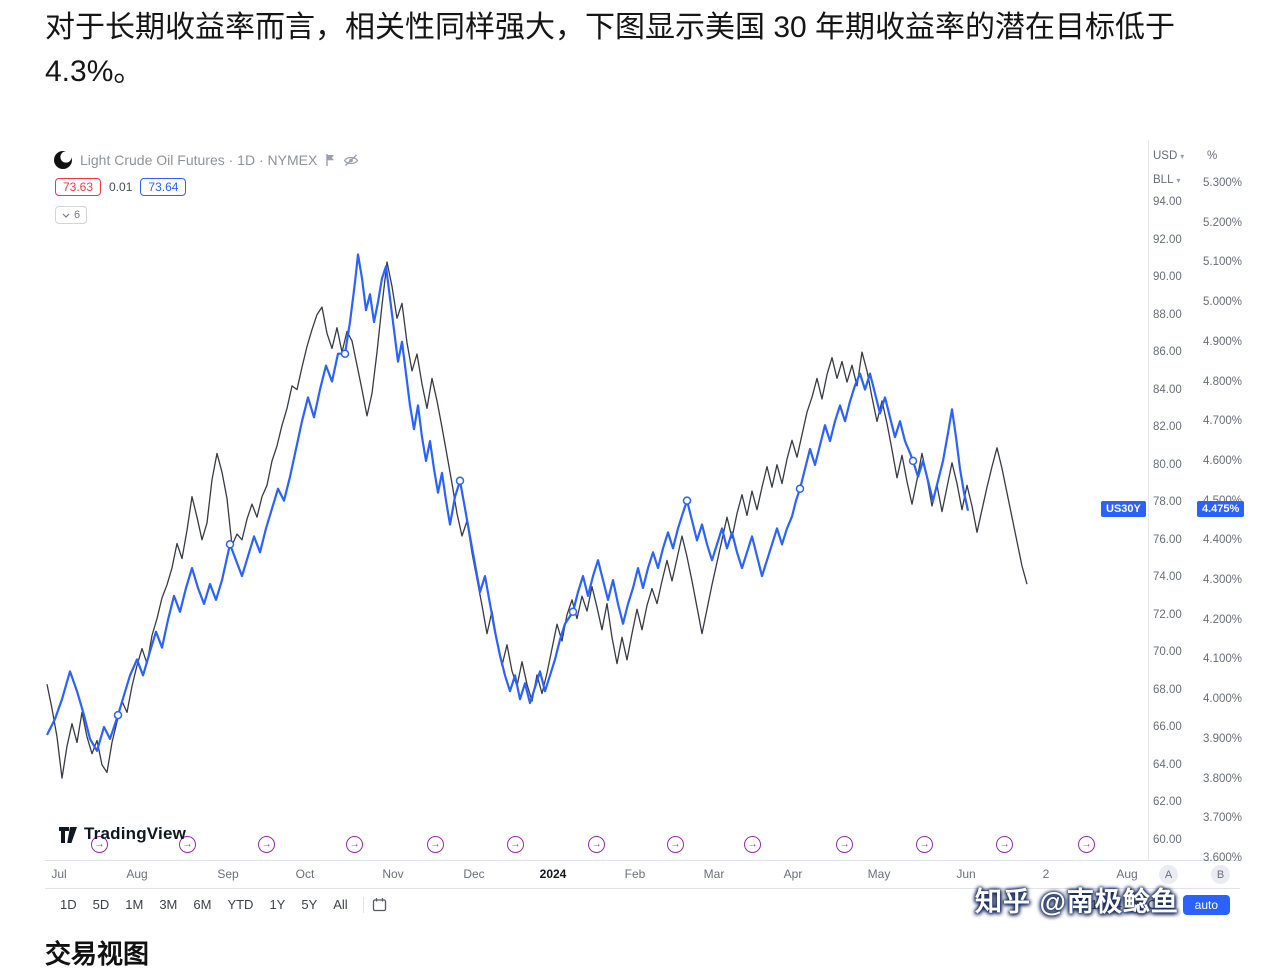 The height and width of the screenshot is (971, 1285). Describe the element at coordinates (1223, 739) in the screenshot. I see `axis-tick-label: 3.900%` at that location.